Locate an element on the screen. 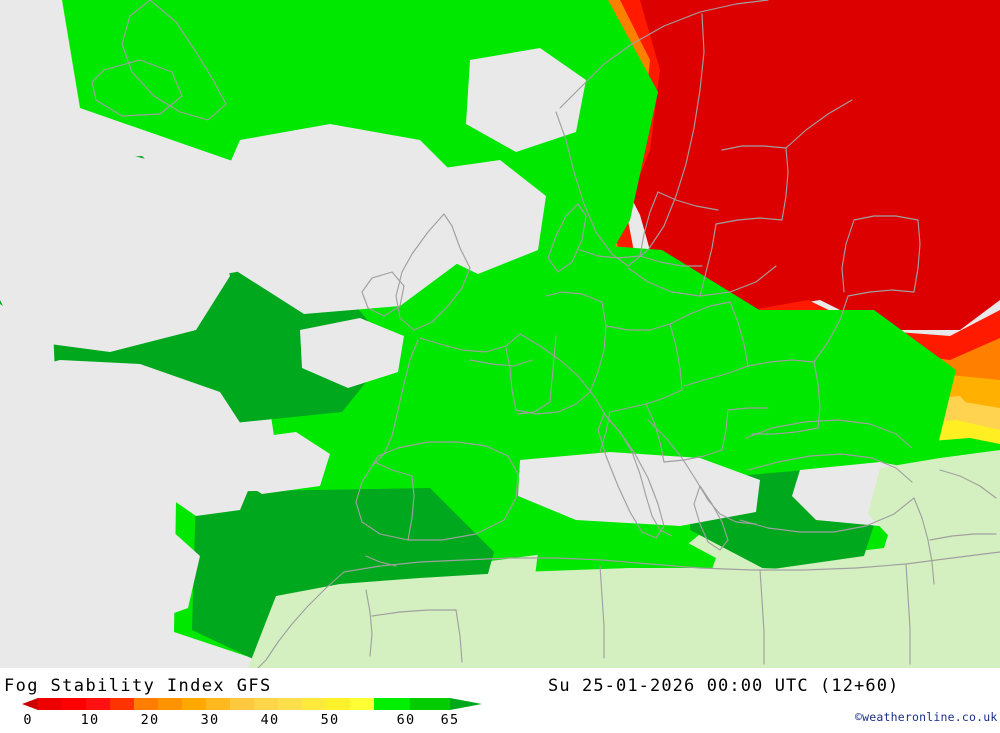 The height and width of the screenshot is (733, 1000). colorbar-high-arrow is located at coordinates (466, 704).